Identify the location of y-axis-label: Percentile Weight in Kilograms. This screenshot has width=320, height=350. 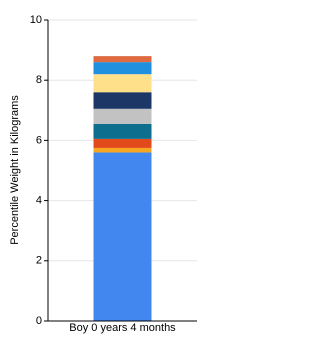
(15, 170).